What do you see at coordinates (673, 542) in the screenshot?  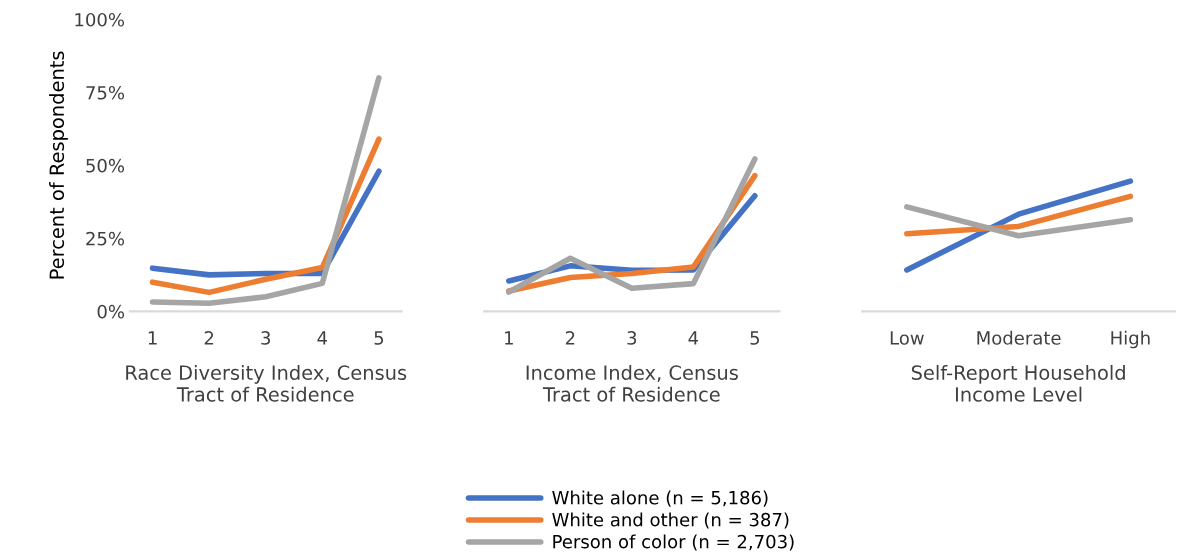 I see `legend-label: Person of color (n = 2,703)` at bounding box center [673, 542].